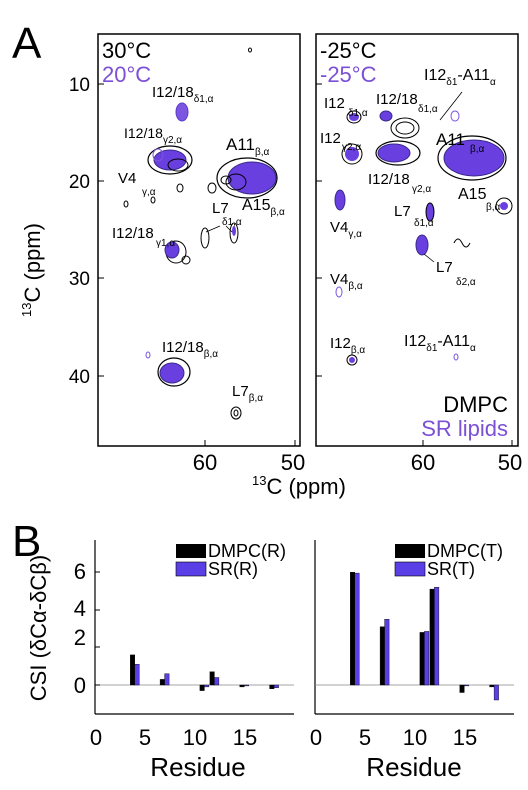 This screenshot has height=790, width=528. I want to click on legend-label: SR(T), so click(451, 569).